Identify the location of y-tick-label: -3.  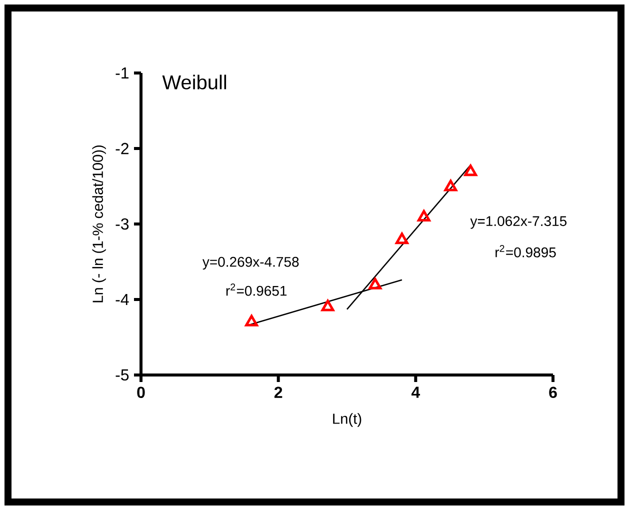
(122, 224).